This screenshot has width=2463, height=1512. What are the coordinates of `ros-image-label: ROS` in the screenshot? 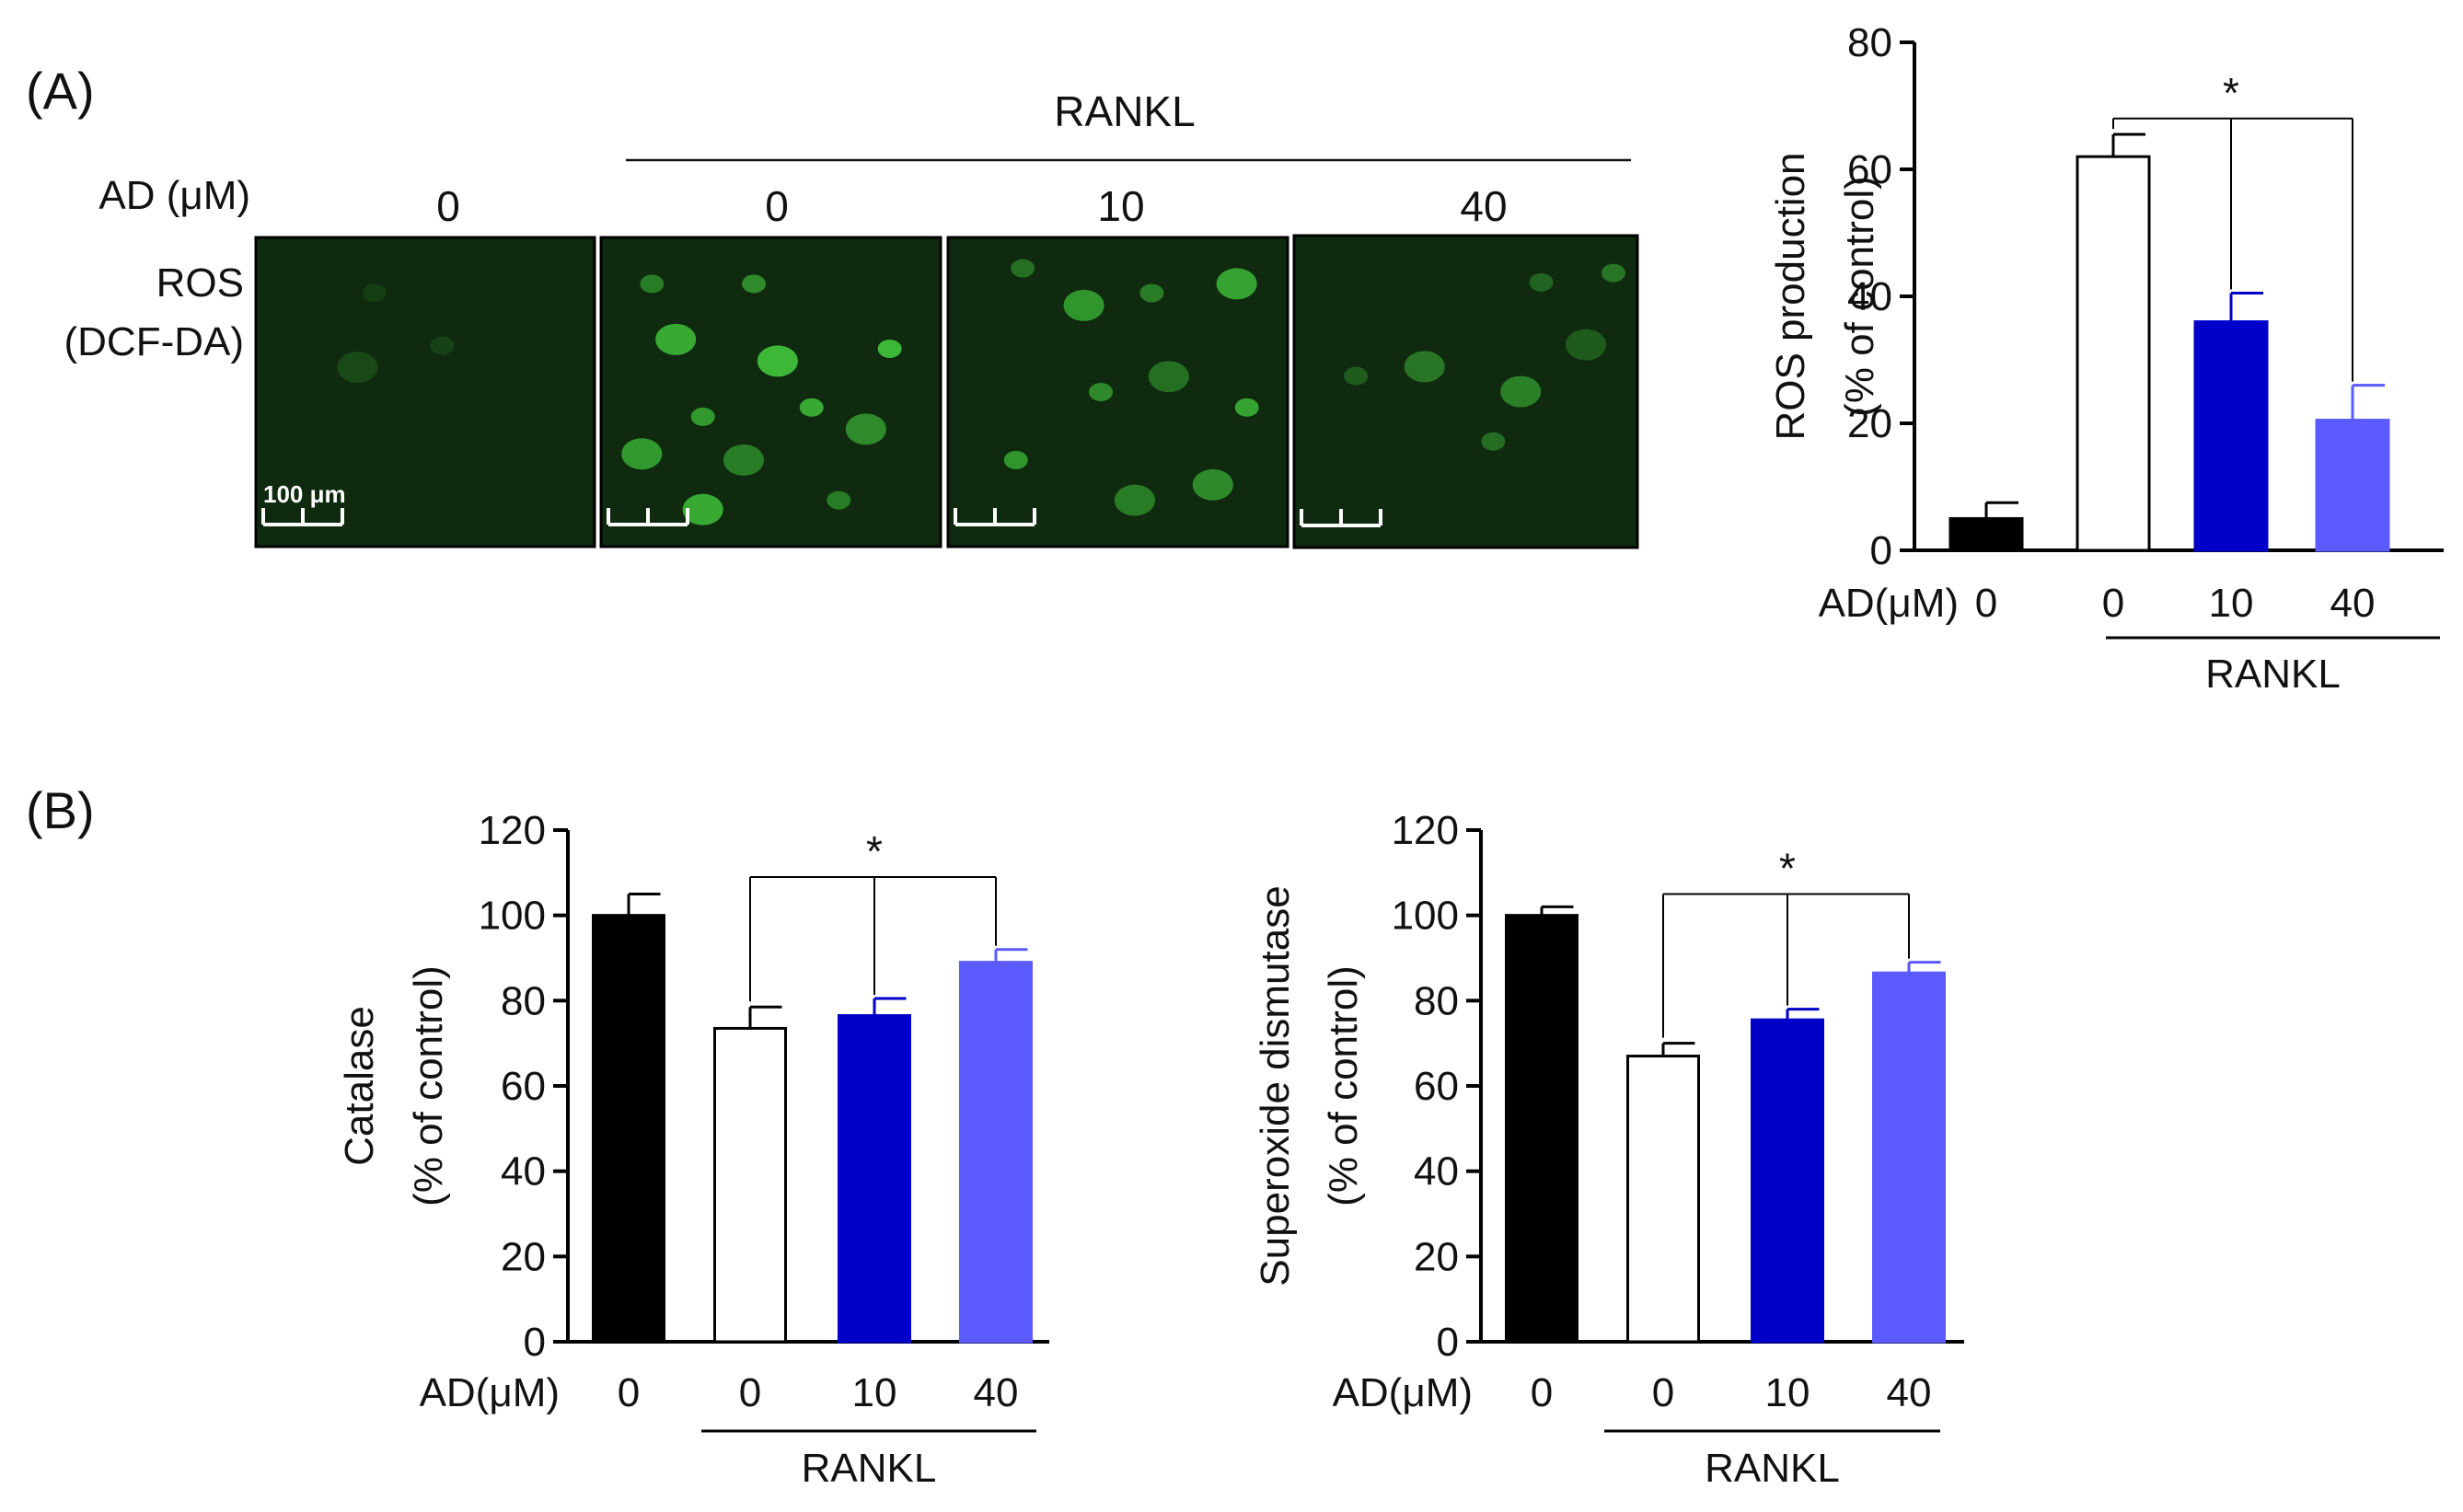 It's located at (200, 283).